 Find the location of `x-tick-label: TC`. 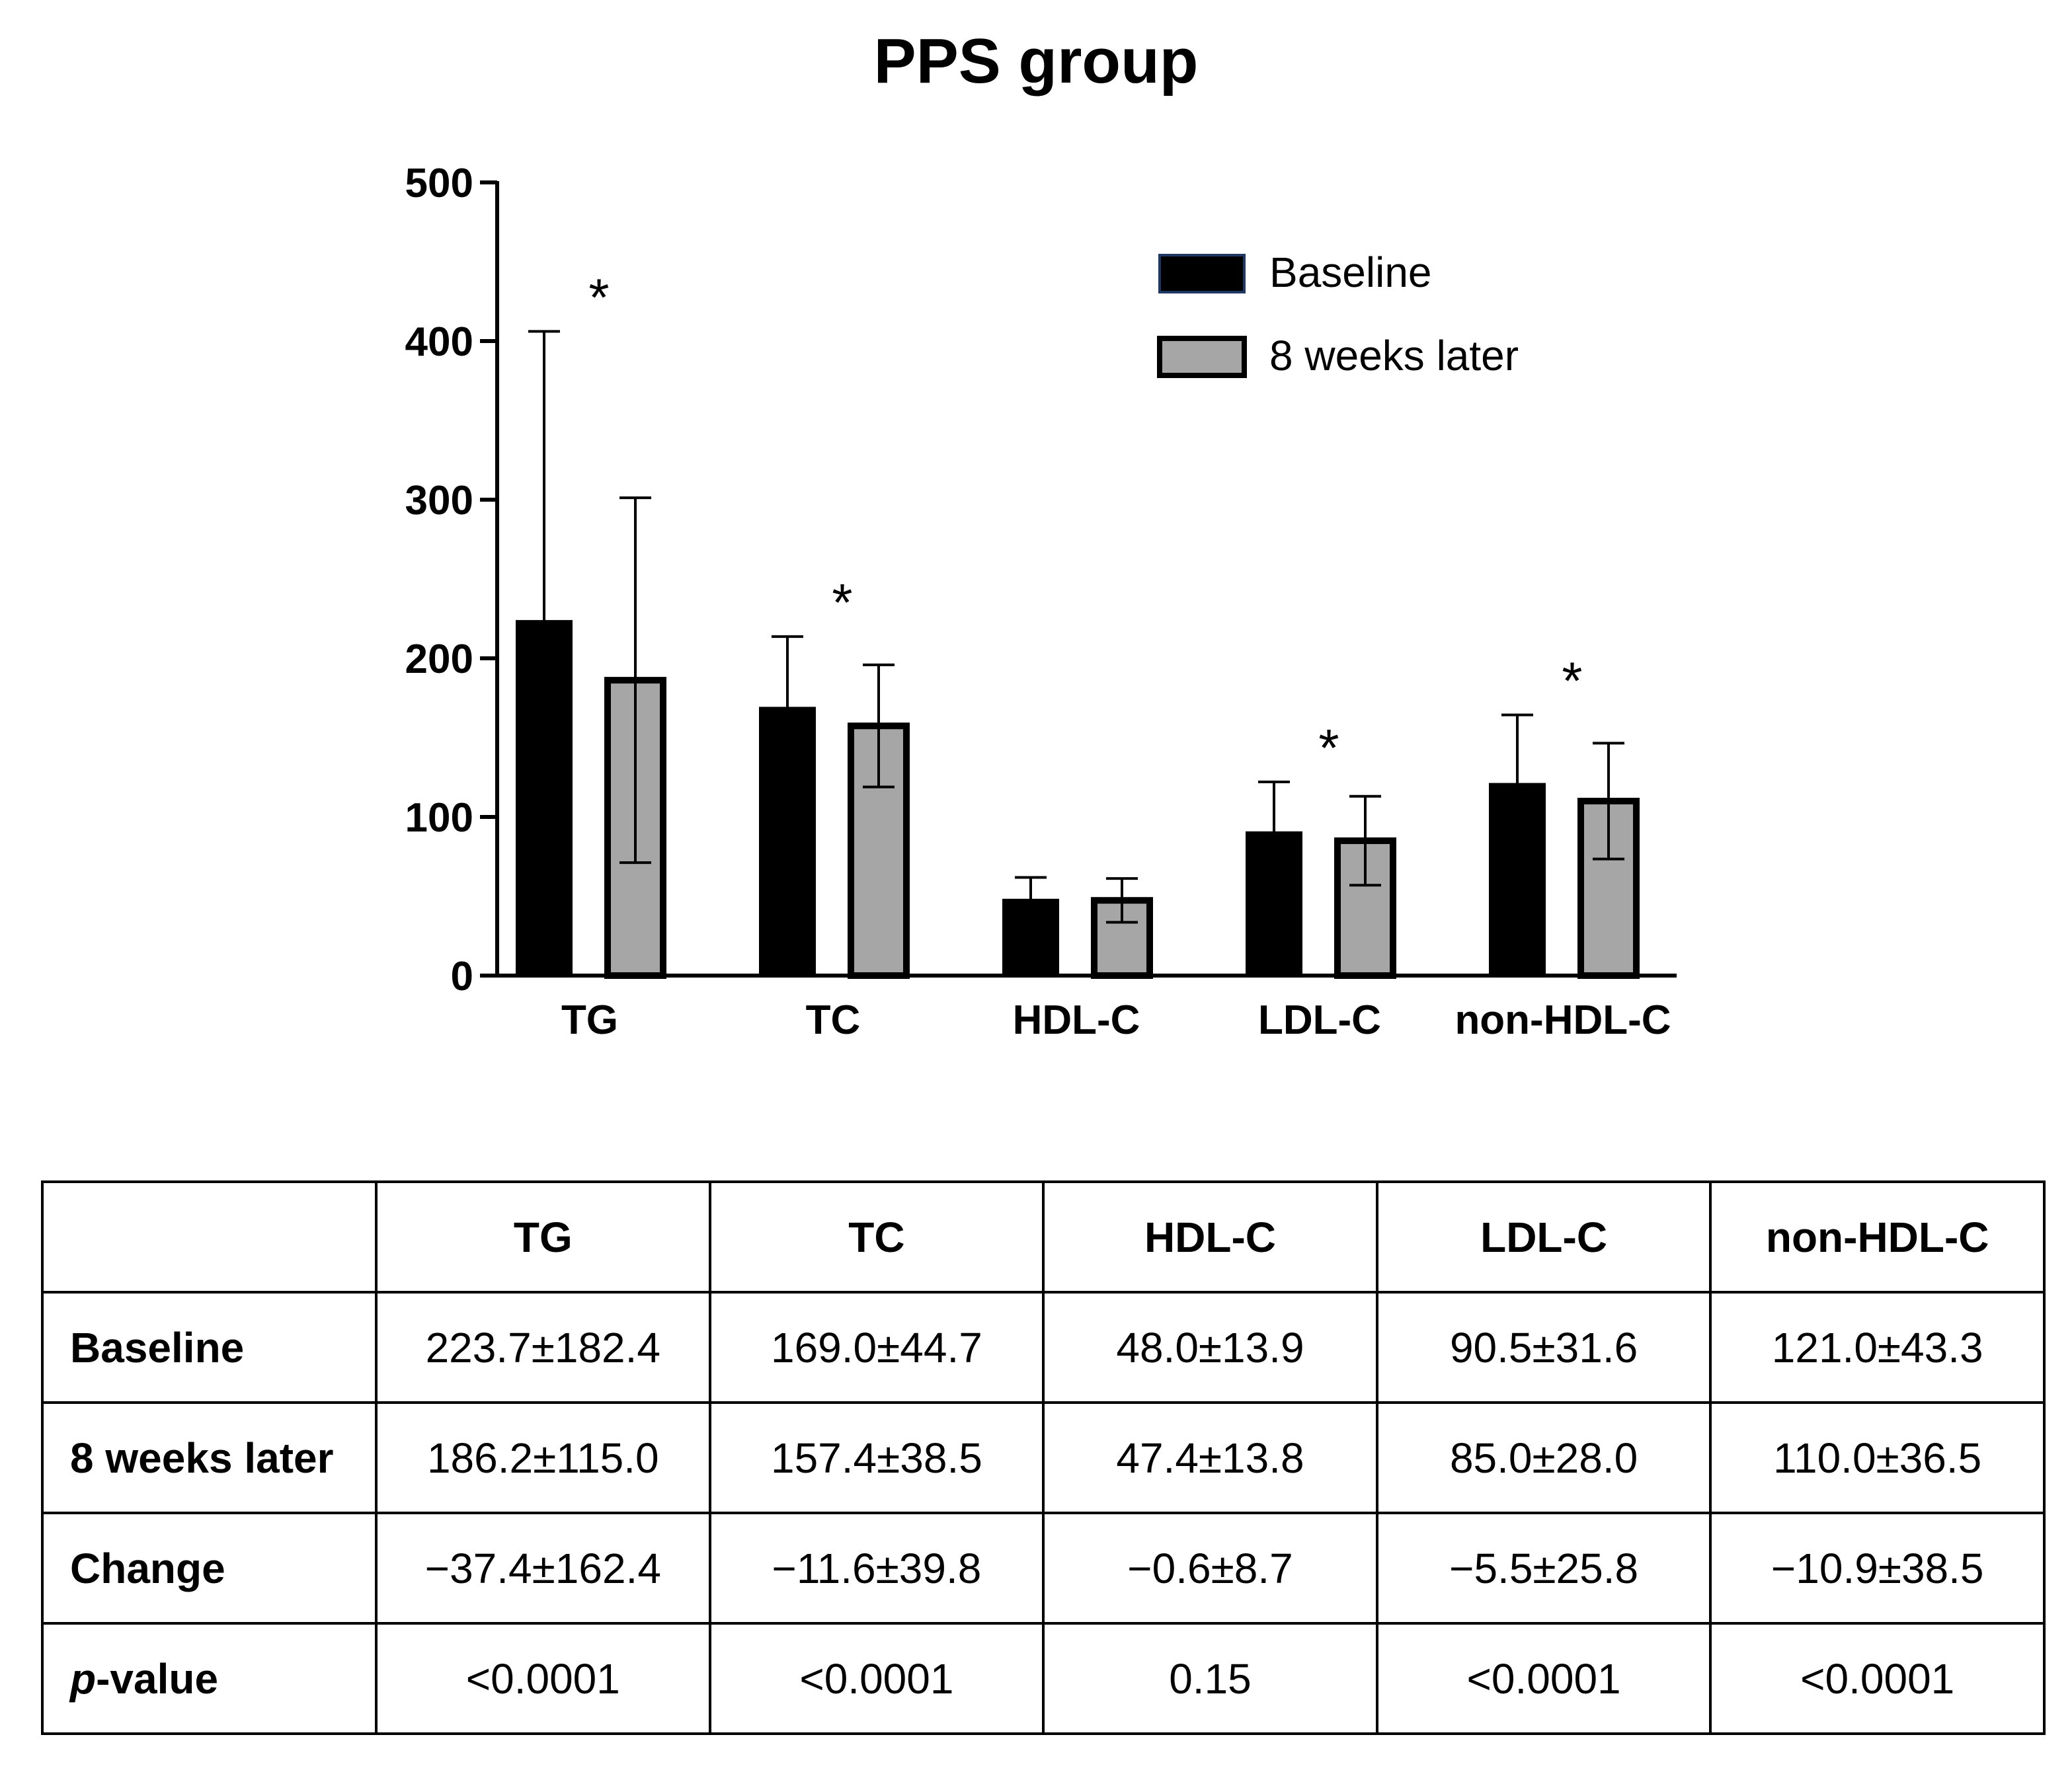

x-tick-label: TC is located at coordinates (833, 1020).